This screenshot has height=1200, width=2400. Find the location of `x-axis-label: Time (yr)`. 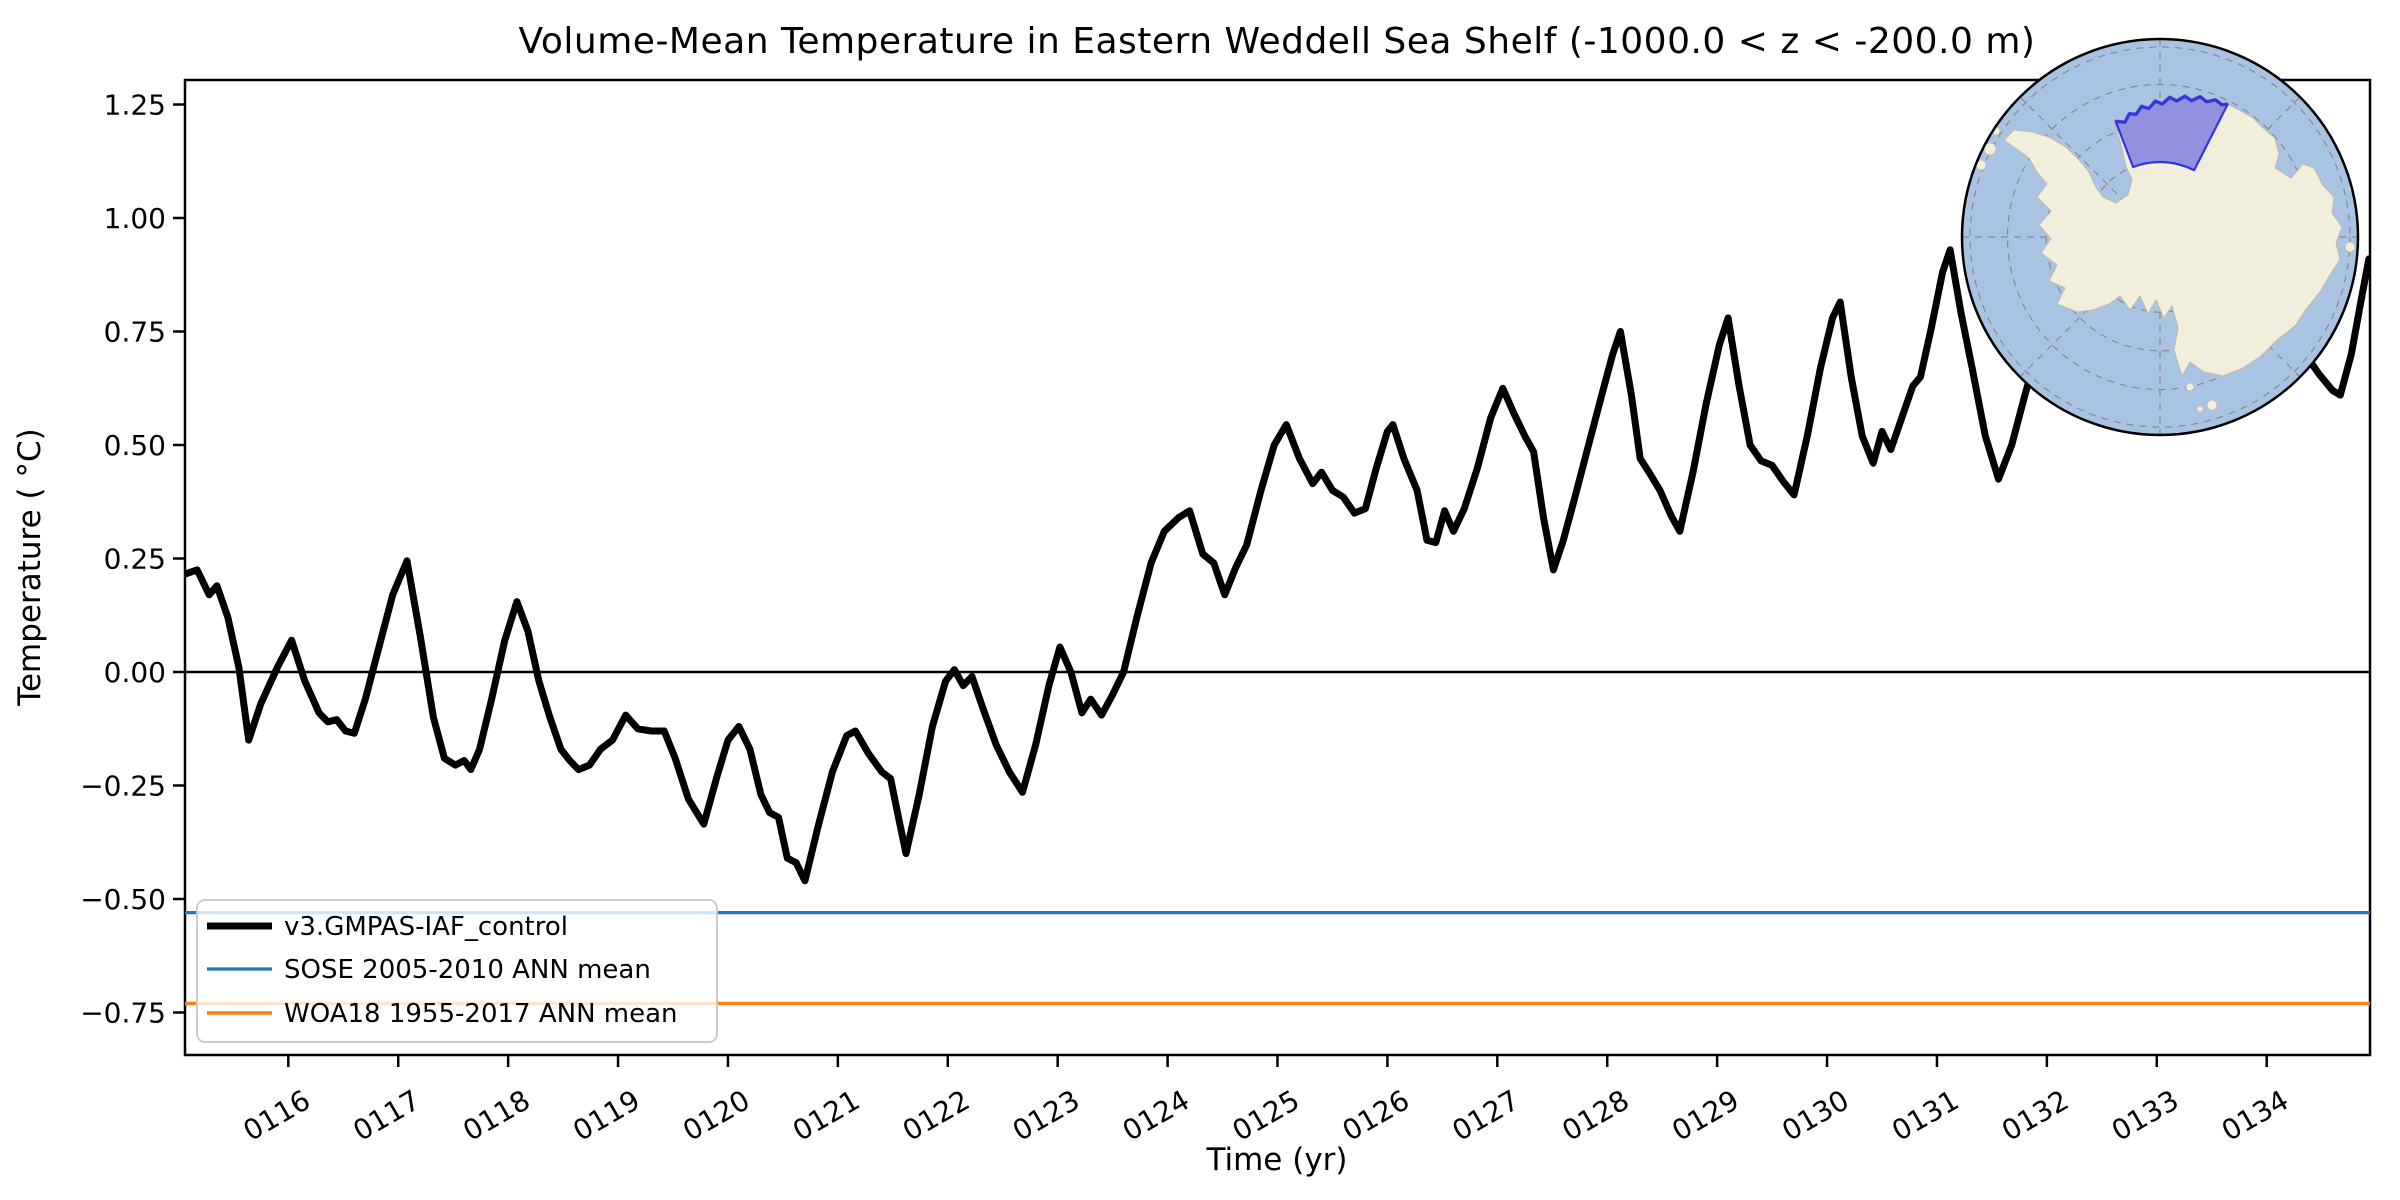

x-axis-label: Time (yr) is located at coordinates (1277, 1160).